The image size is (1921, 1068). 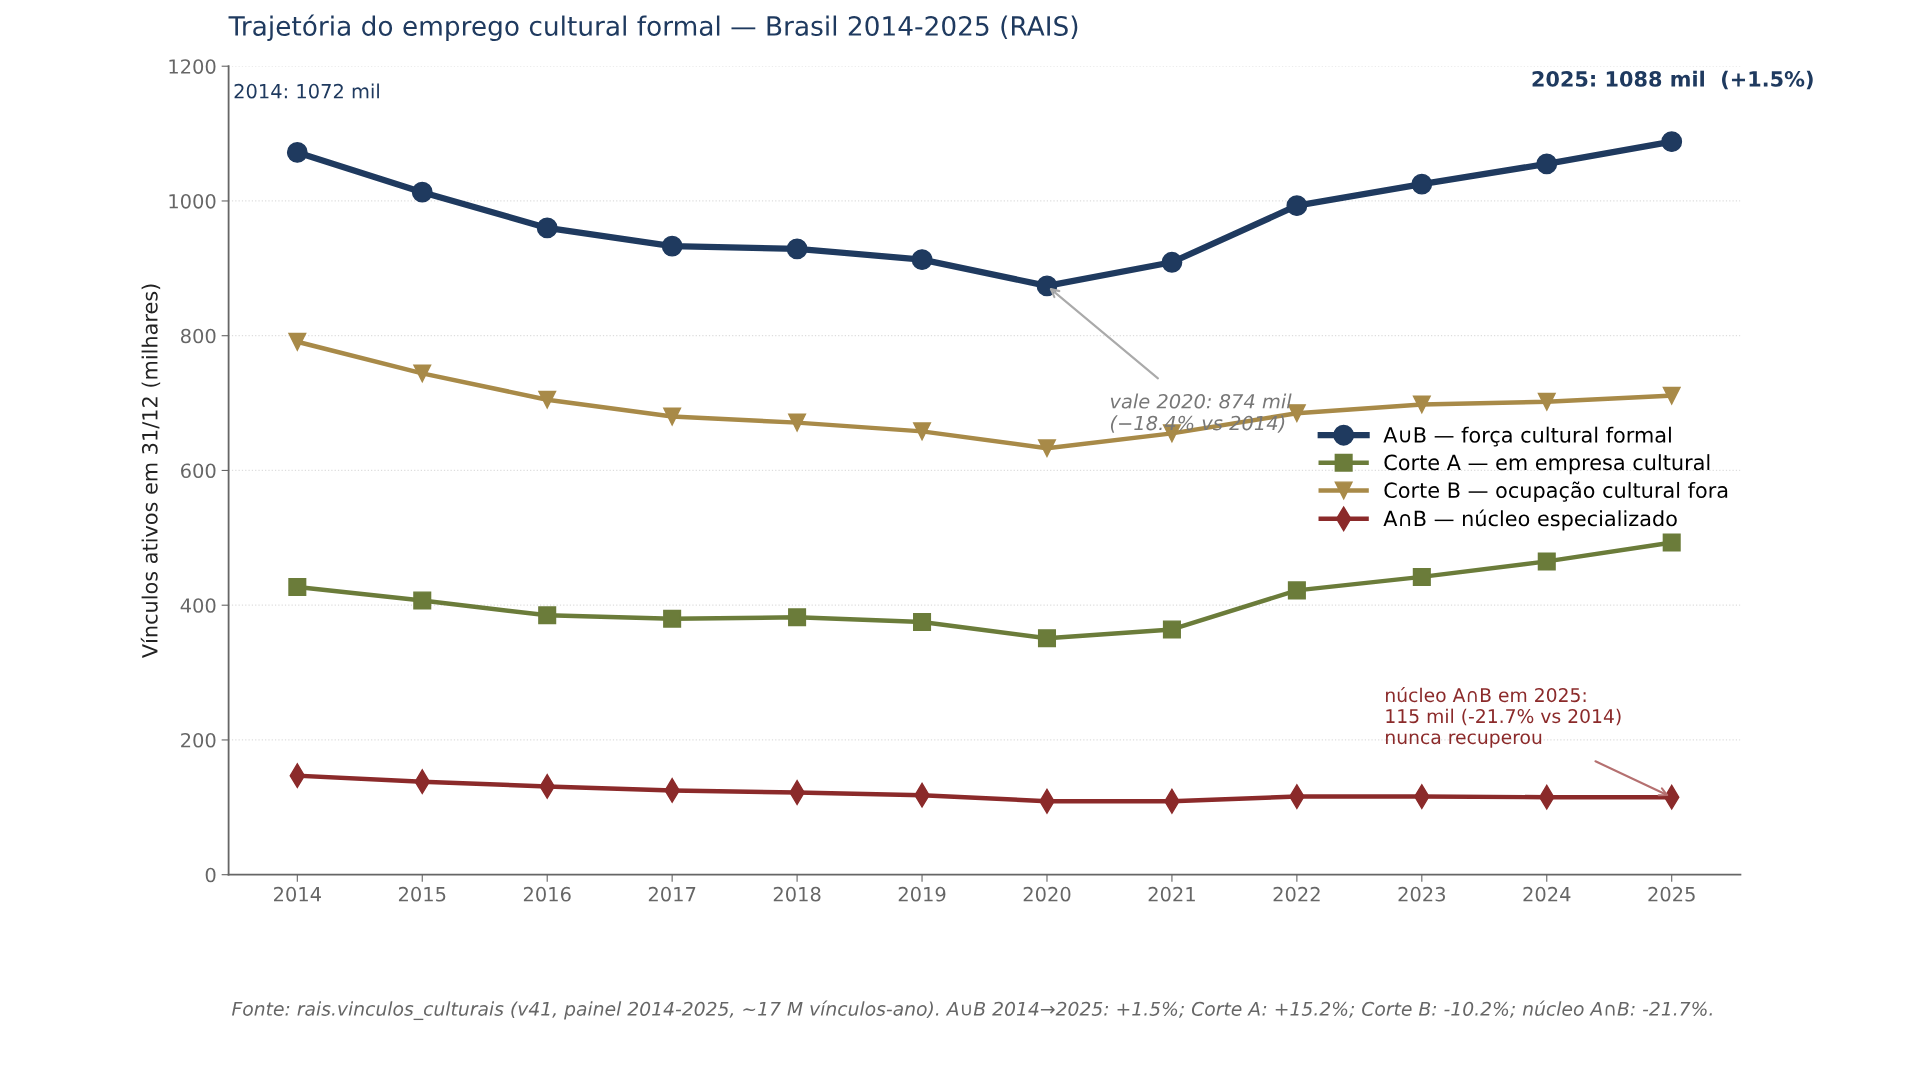 What do you see at coordinates (1530, 520) in the screenshot?
I see `legend-label: A∩B — núcleo especializado` at bounding box center [1530, 520].